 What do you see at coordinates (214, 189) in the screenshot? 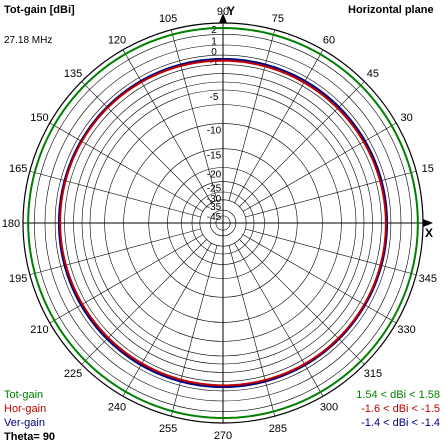
I see `radial-tick-label: -25` at bounding box center [214, 189].